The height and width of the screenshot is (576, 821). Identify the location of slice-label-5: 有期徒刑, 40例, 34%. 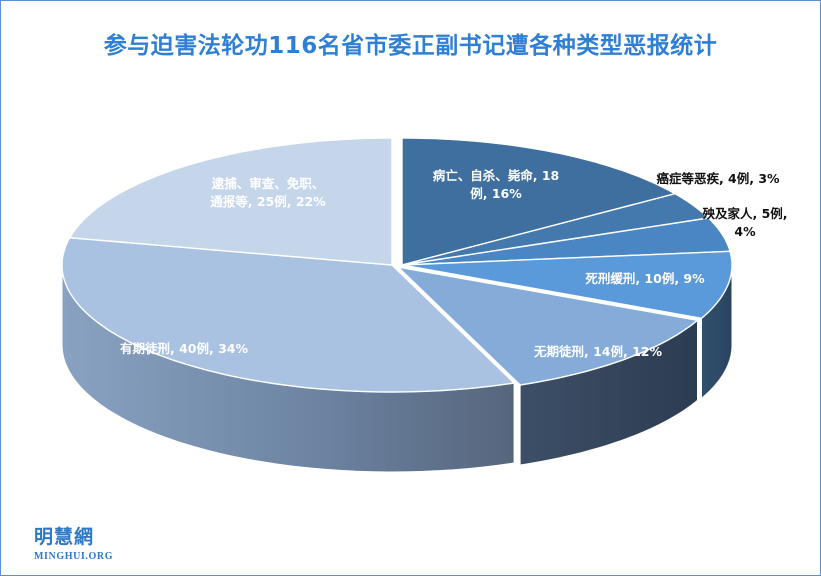
(184, 348).